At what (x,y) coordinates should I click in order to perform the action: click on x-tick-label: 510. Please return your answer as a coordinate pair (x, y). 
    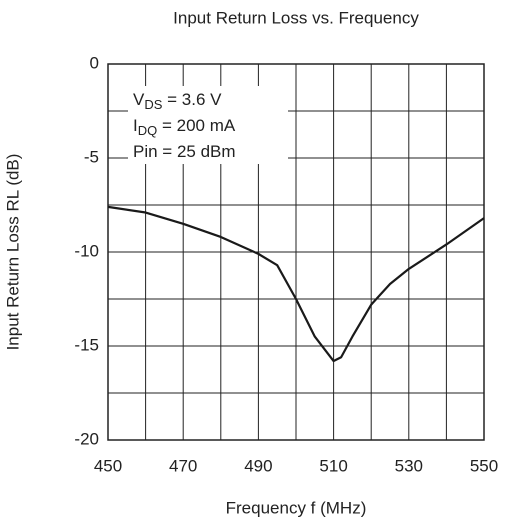
    Looking at the image, I should click on (333, 465).